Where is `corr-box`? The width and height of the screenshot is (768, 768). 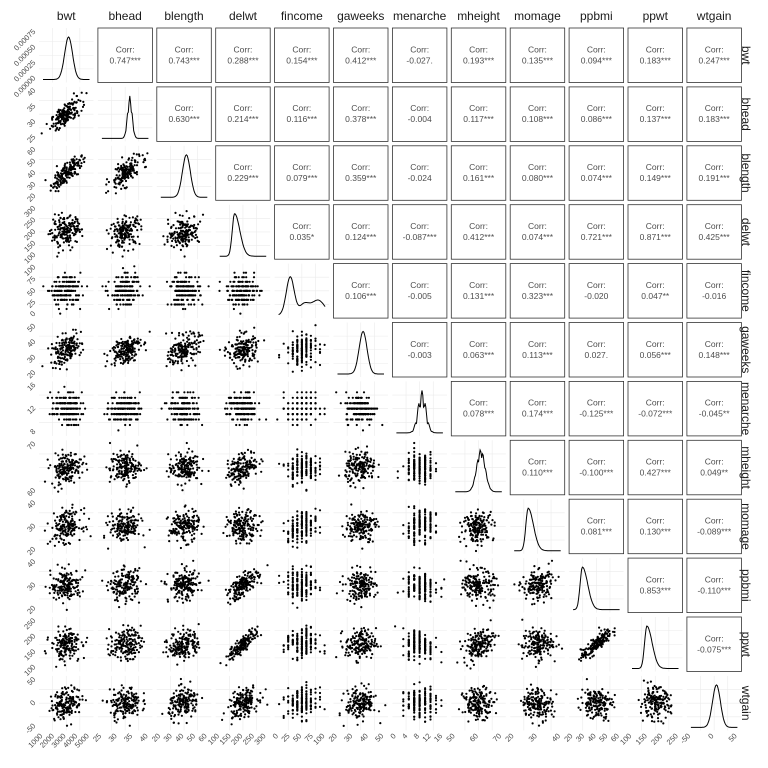 corr-box is located at coordinates (596, 55).